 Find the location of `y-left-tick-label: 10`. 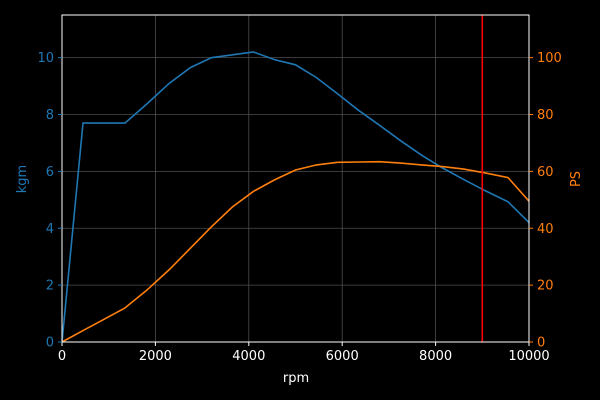

y-left-tick-label: 10 is located at coordinates (45, 58).